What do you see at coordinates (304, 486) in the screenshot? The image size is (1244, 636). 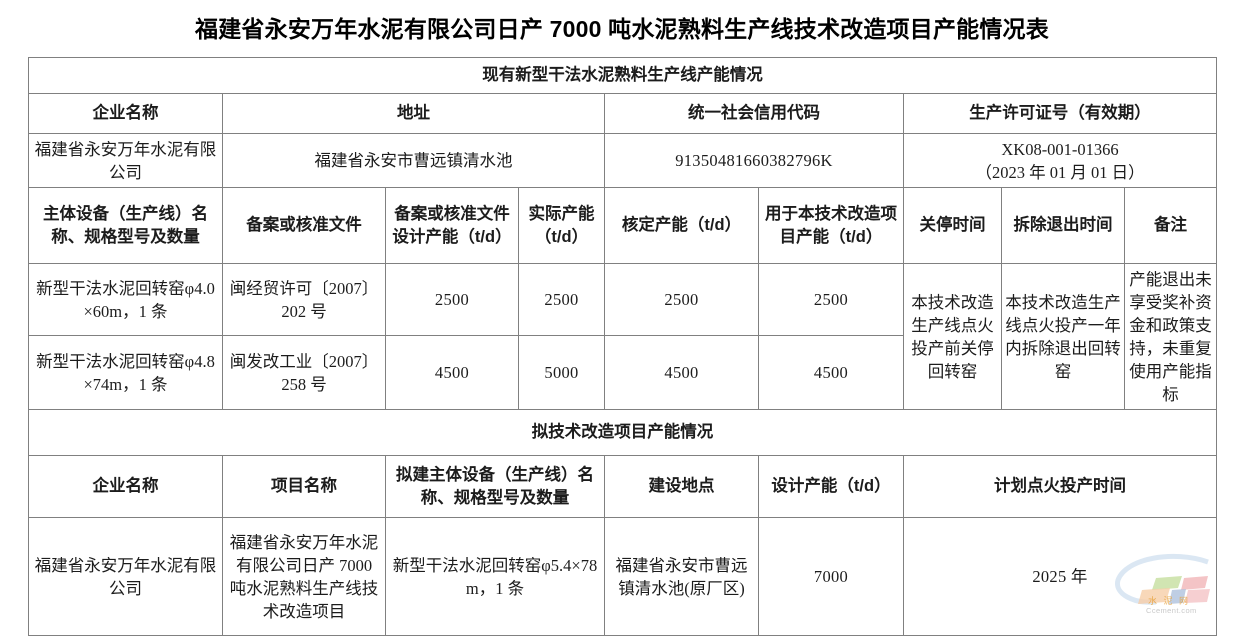 I see `header-planned-project: 项目名称` at bounding box center [304, 486].